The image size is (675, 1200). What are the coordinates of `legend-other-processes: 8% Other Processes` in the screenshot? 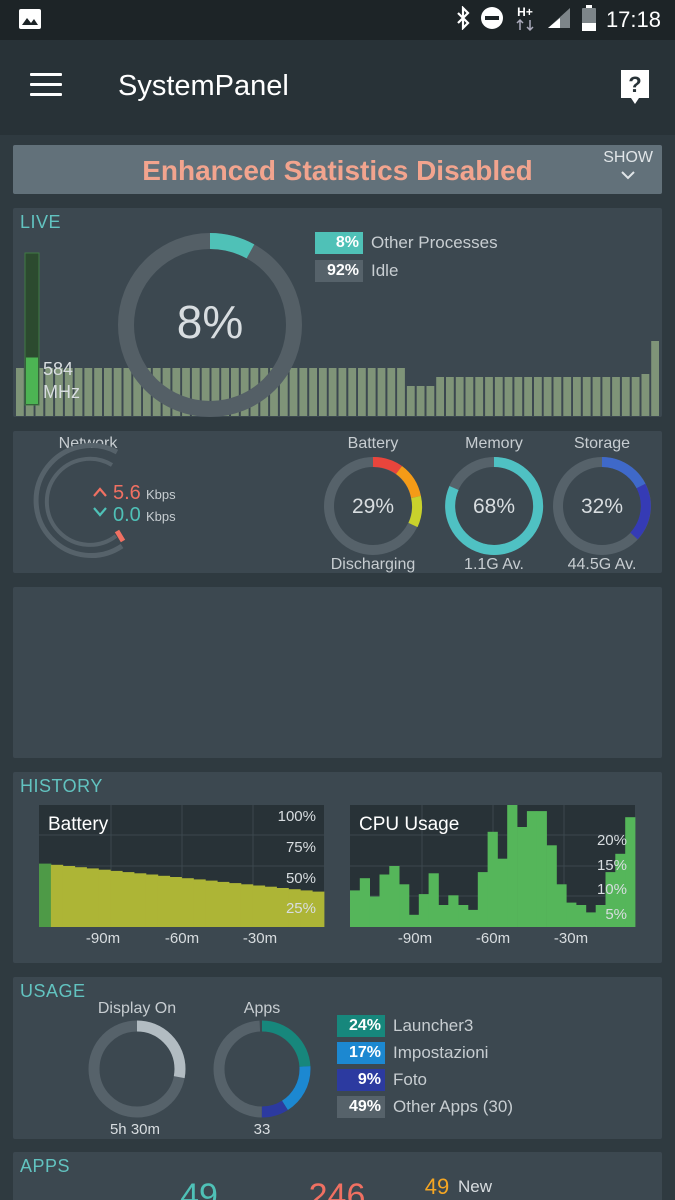 It's located at (406, 243).